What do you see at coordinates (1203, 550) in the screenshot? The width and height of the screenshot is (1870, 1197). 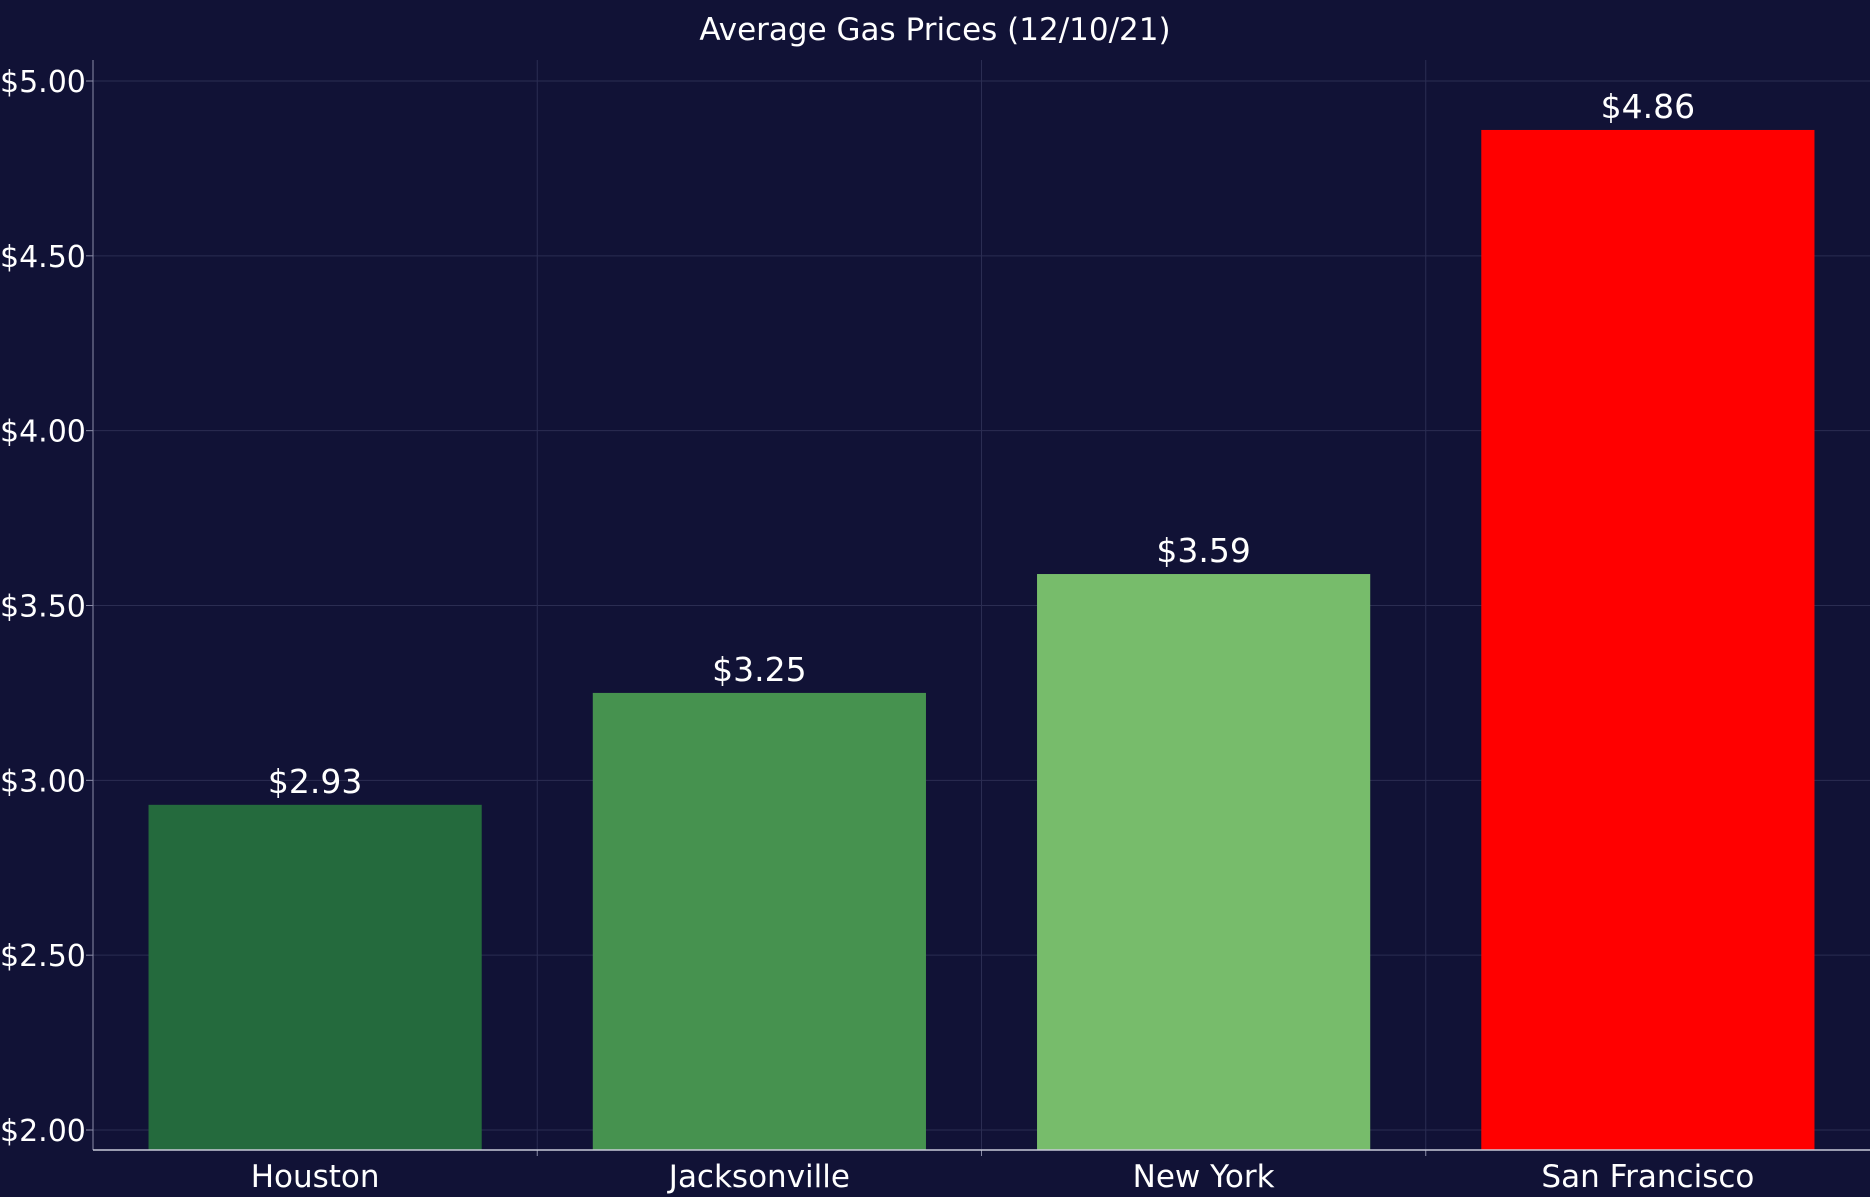 I see `bar-value-label: $3.59` at bounding box center [1203, 550].